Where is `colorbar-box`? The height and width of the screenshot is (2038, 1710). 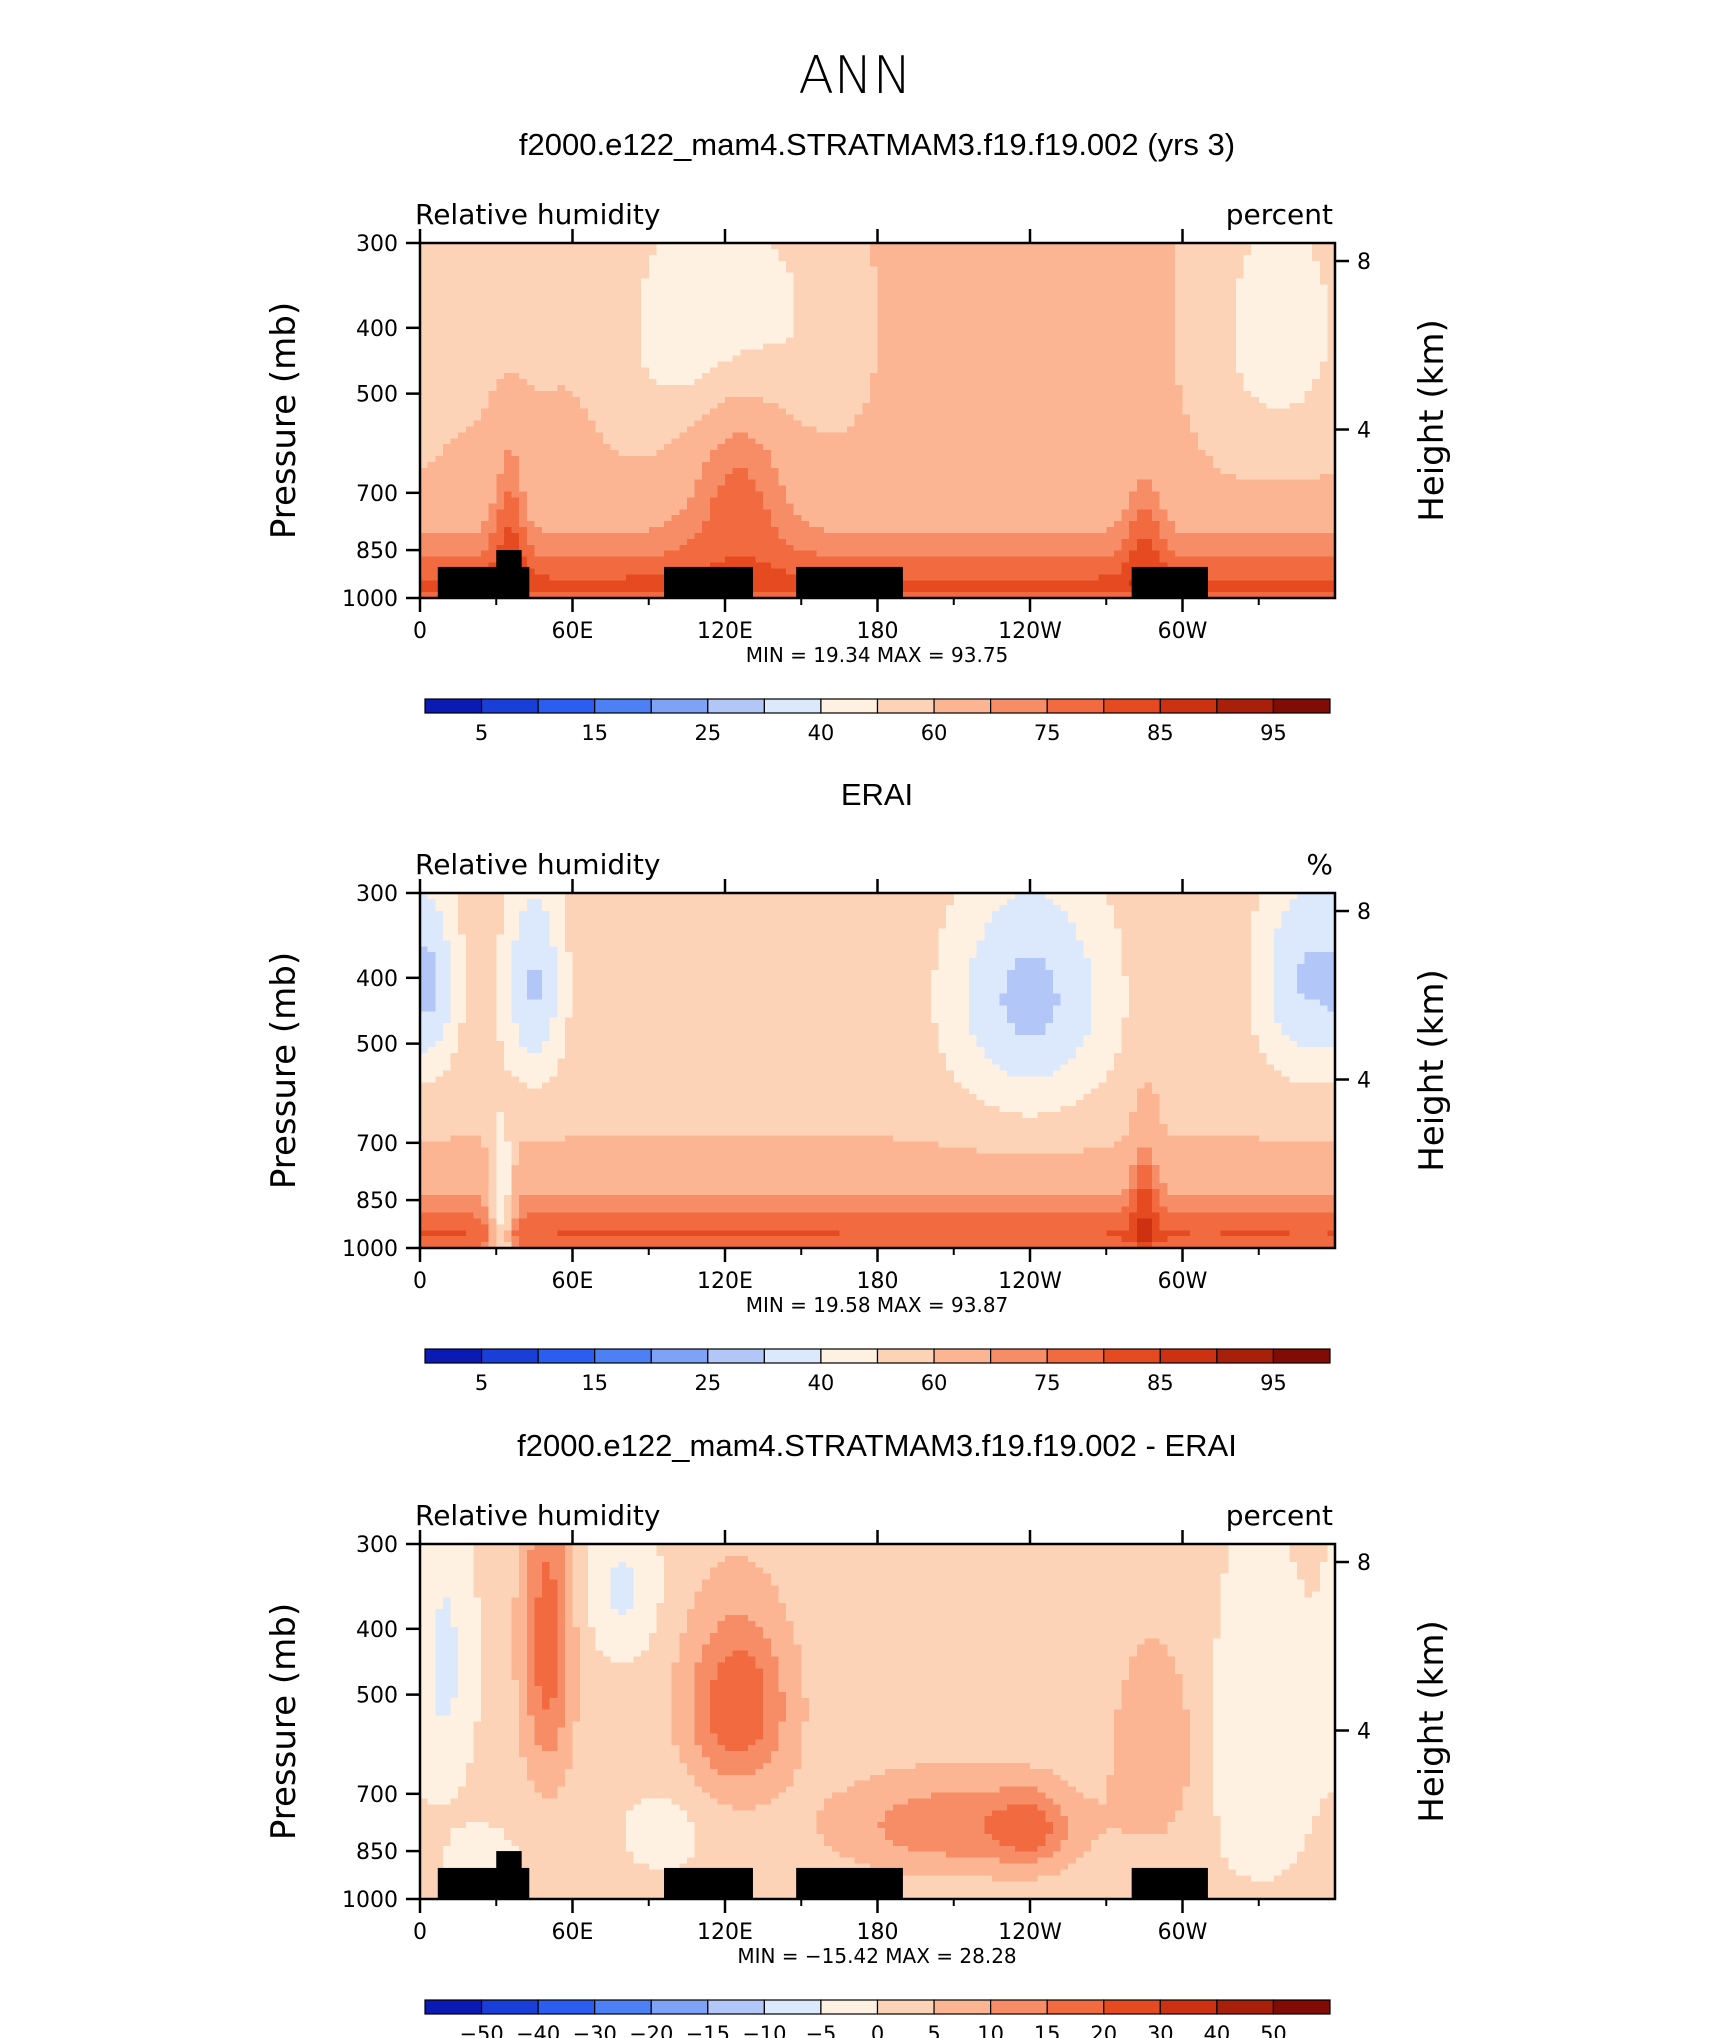
colorbar-box is located at coordinates (1188, 706).